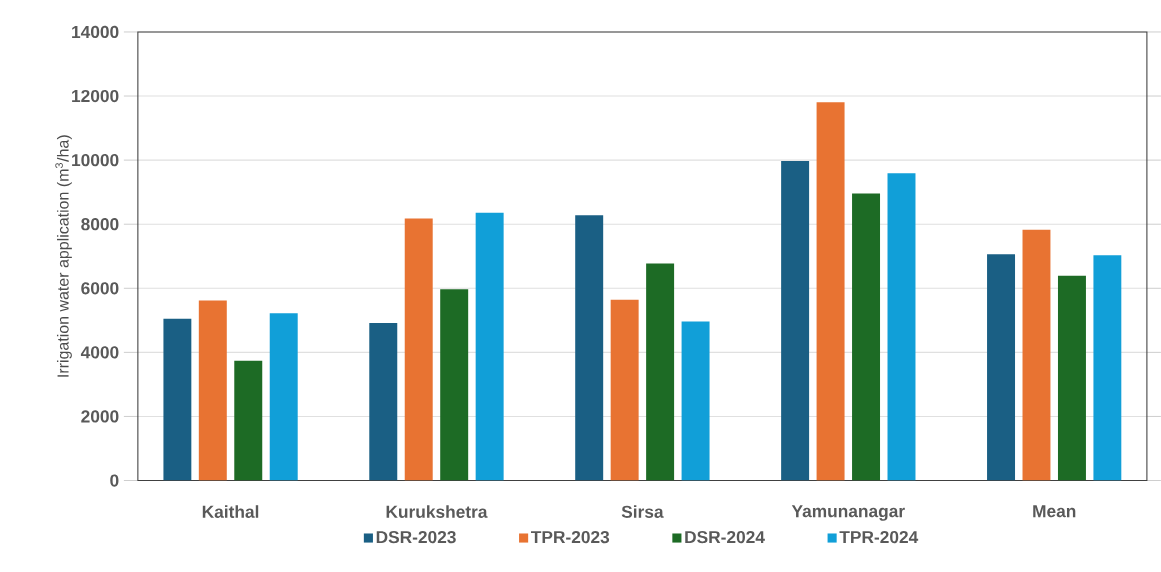 The image size is (1161, 572). What do you see at coordinates (879, 537) in the screenshot?
I see `legend-label: TPR-2024` at bounding box center [879, 537].